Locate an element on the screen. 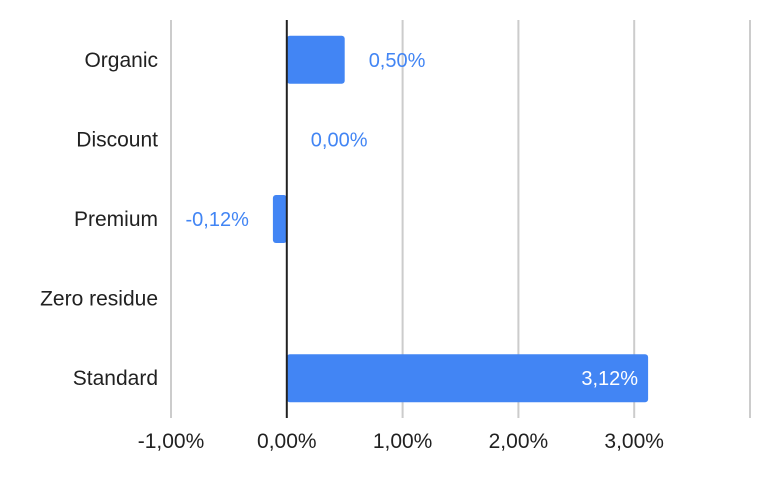 This screenshot has height=478, width=772. data-label-discount: 0,00% is located at coordinates (339, 140).